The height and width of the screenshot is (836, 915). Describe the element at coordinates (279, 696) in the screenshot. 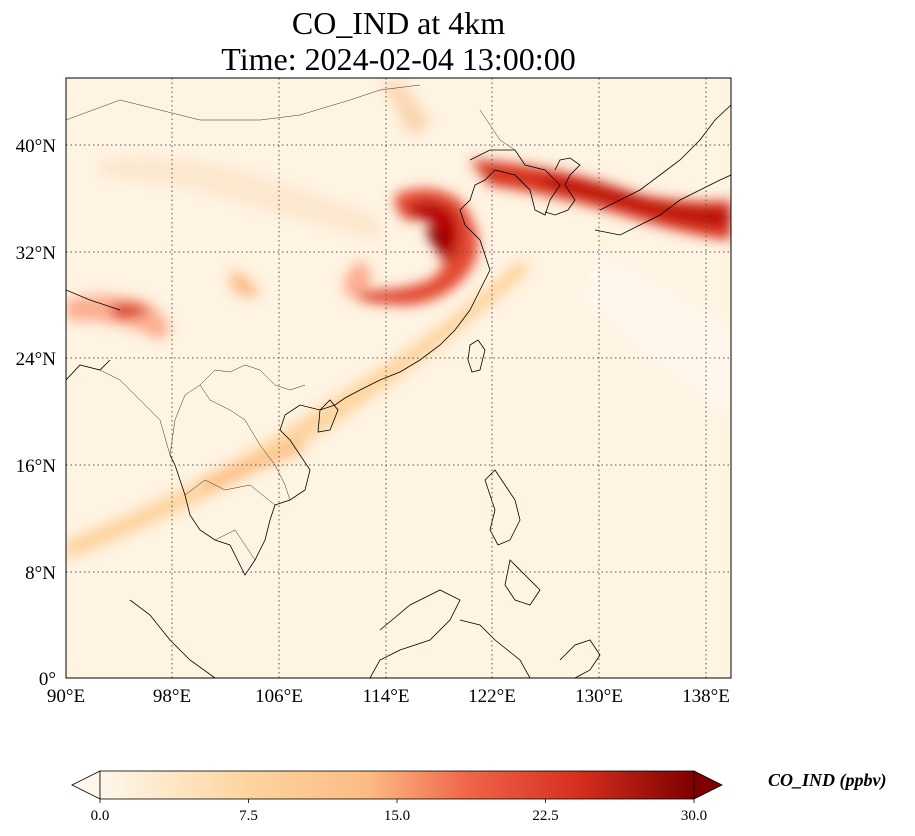

I see `lon-tick-label: 106°E` at that location.